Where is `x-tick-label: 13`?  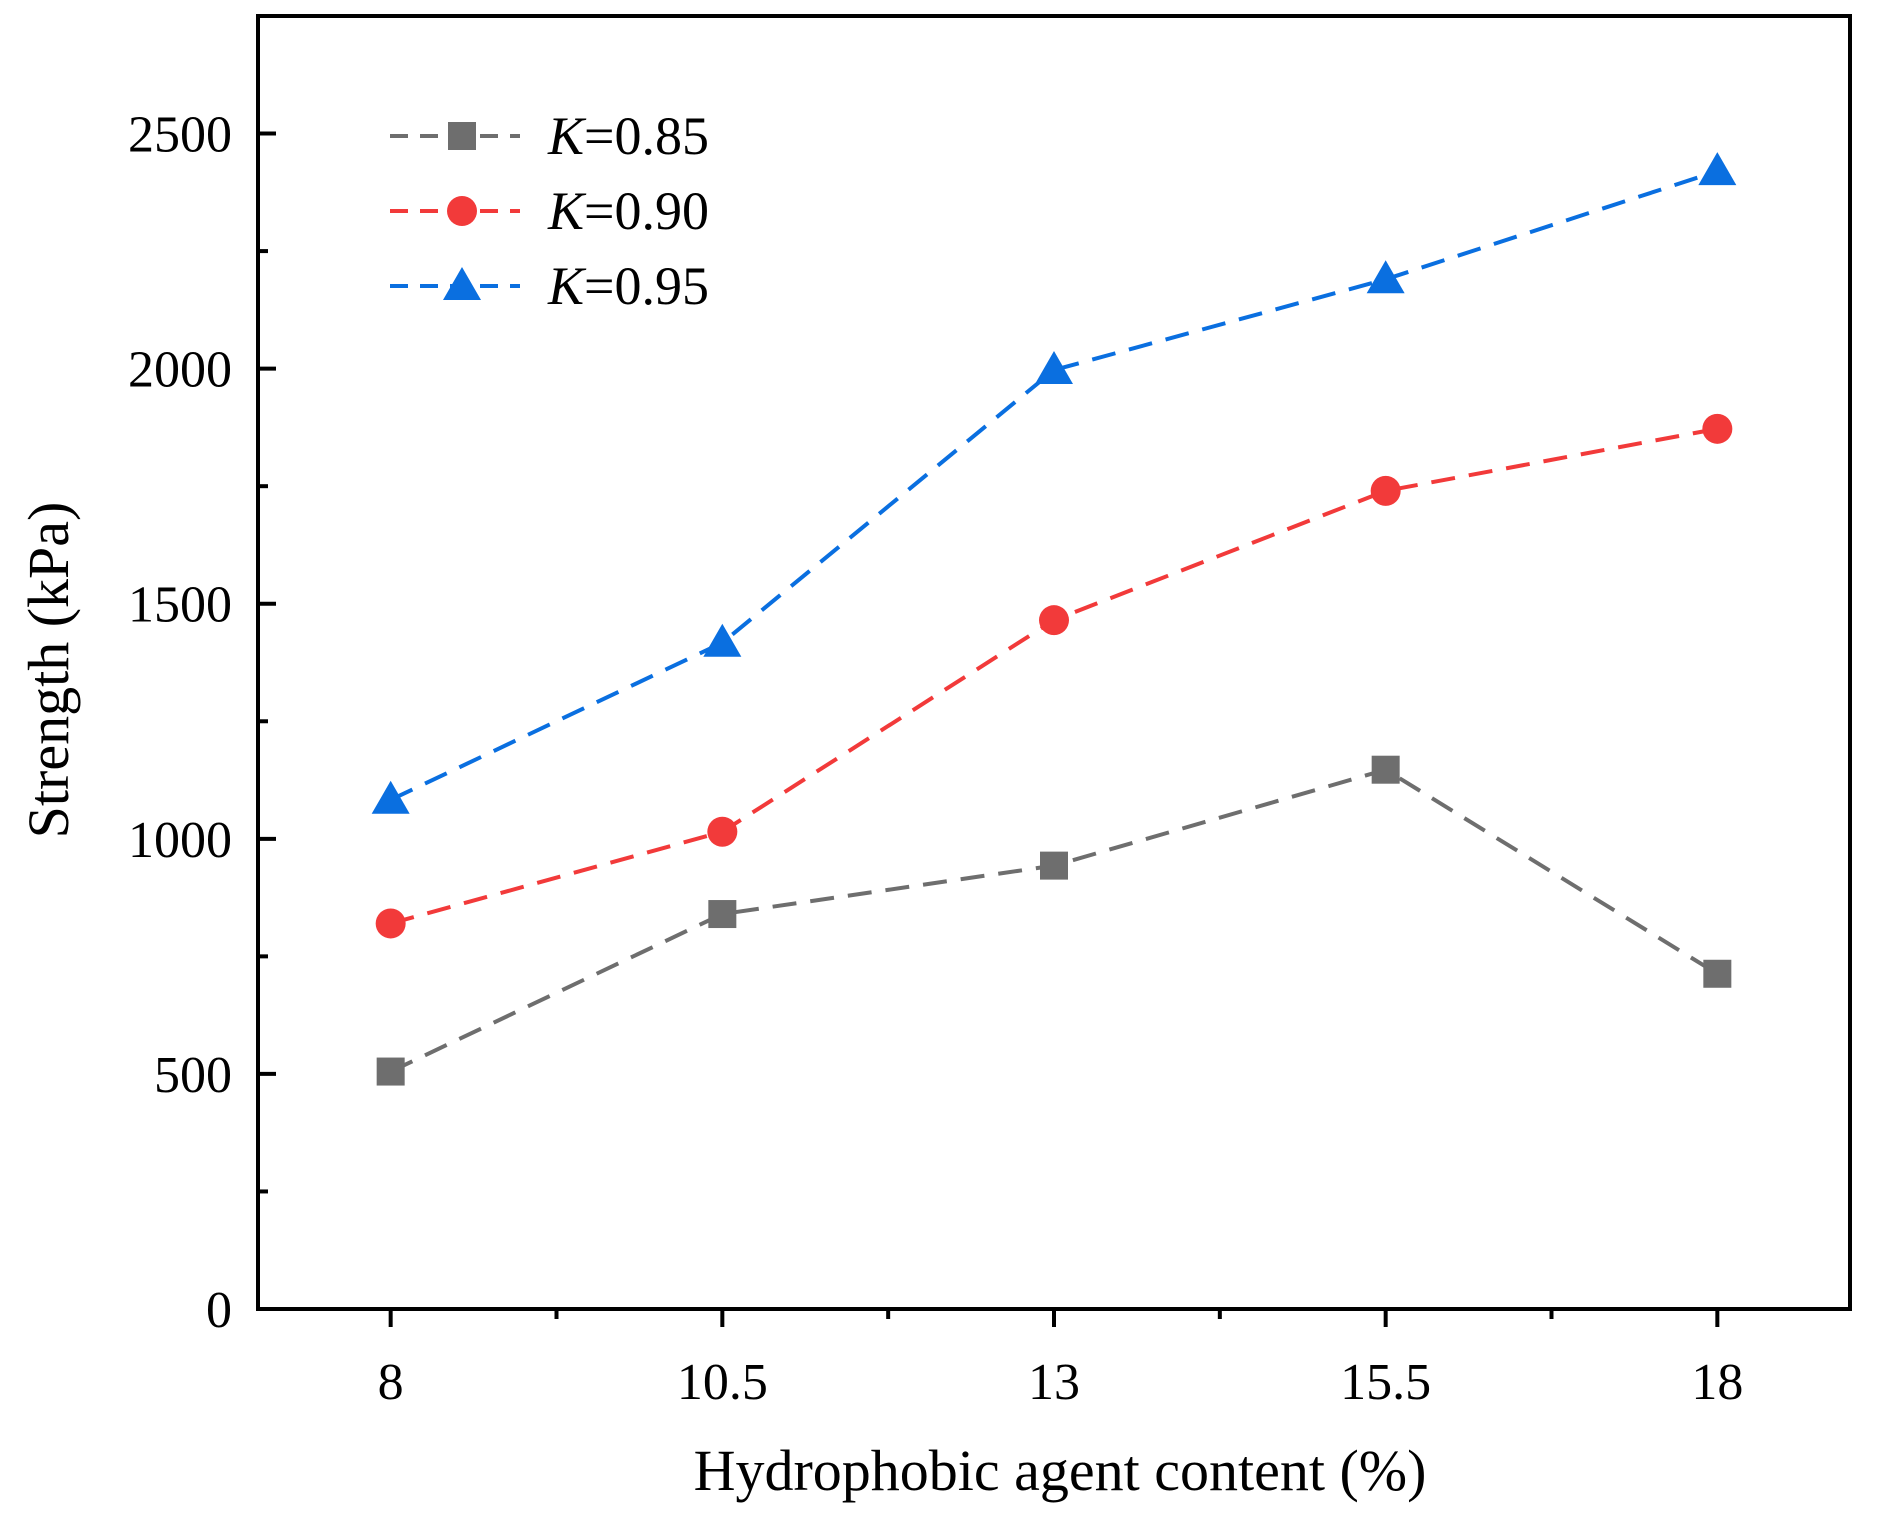 x-tick-label: 13 is located at coordinates (1054, 1382).